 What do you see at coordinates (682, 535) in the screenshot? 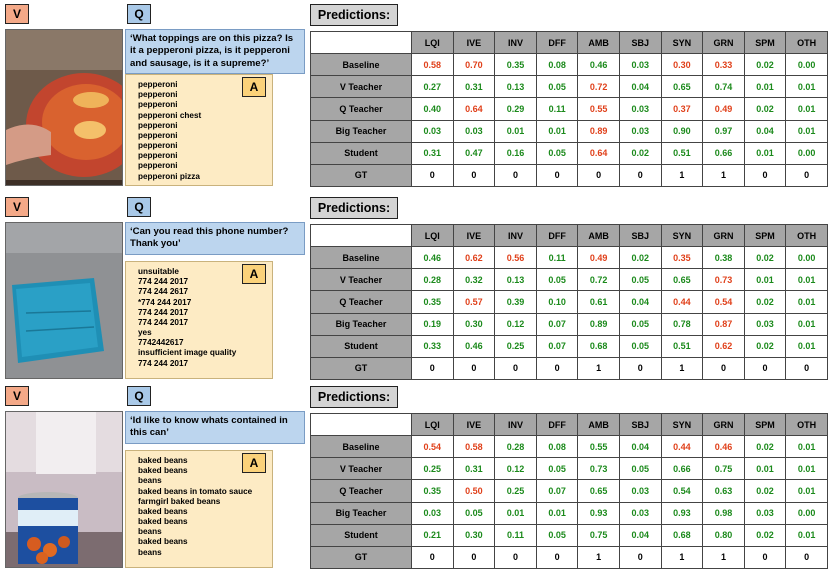
I see `table-cell: 0.68` at bounding box center [682, 535].